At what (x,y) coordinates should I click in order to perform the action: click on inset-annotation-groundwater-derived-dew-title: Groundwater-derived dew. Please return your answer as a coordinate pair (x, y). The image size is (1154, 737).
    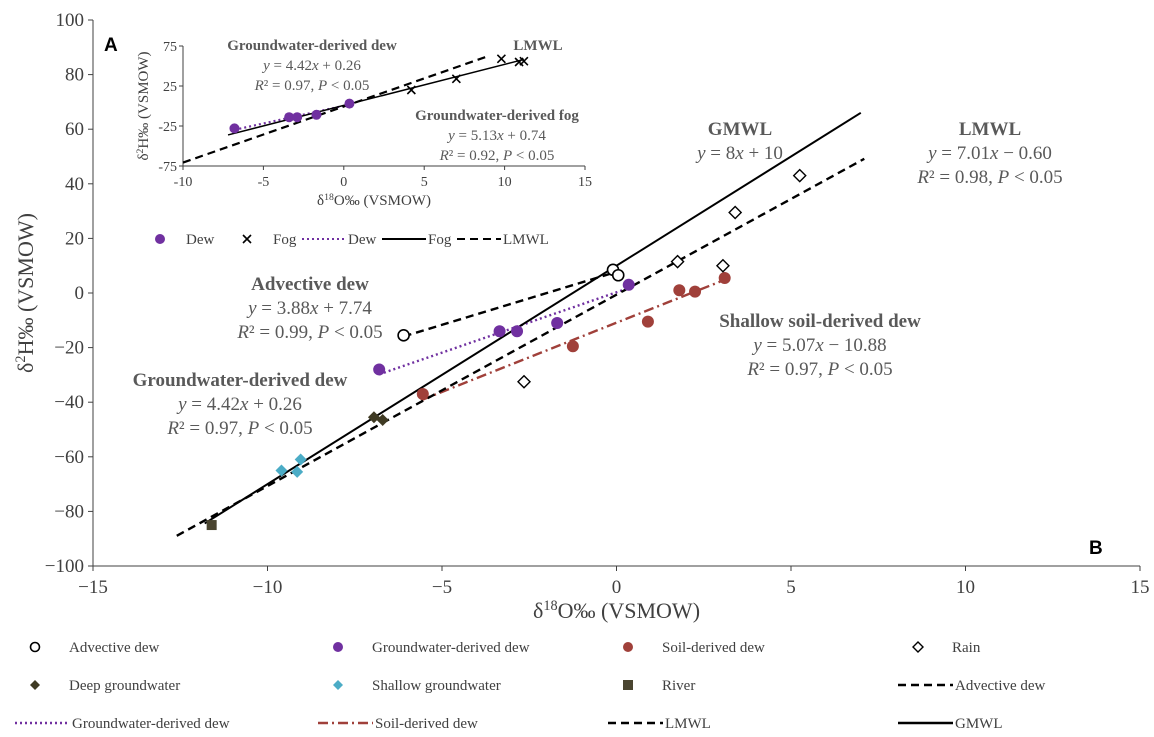
    Looking at the image, I should click on (312, 46).